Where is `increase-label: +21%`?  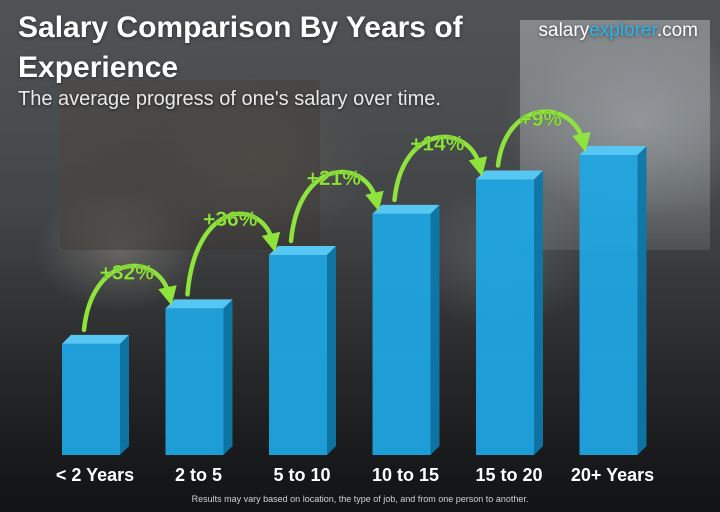
increase-label: +21% is located at coordinates (334, 178).